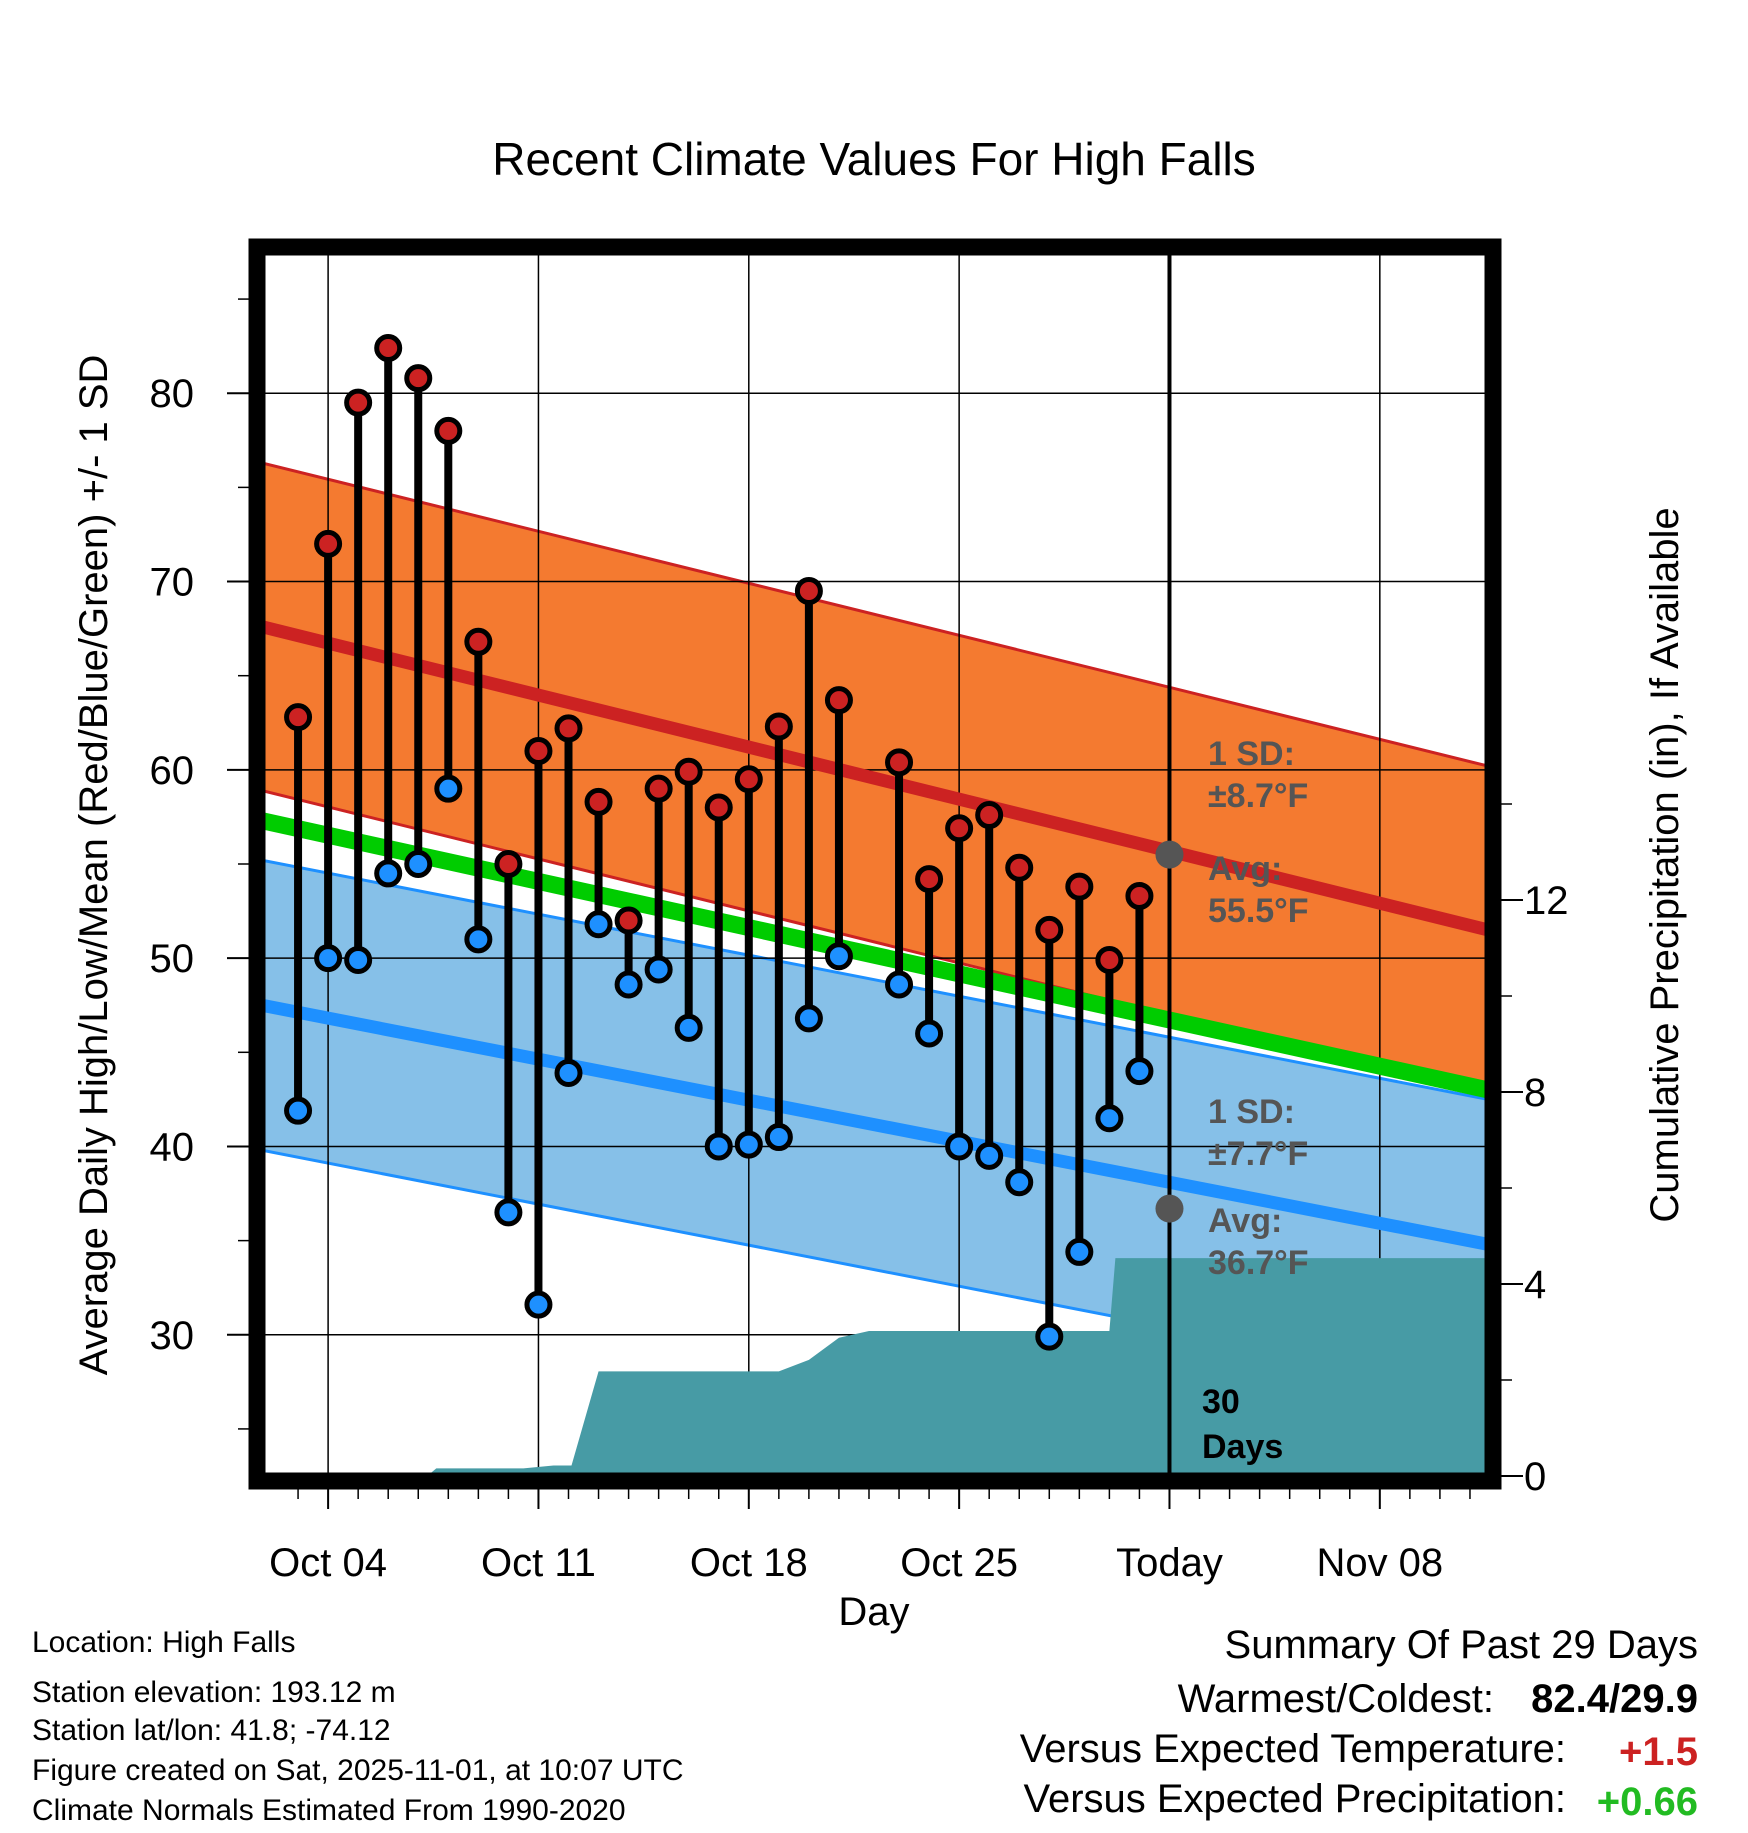 The height and width of the screenshot is (1833, 1748). What do you see at coordinates (1258, 911) in the screenshot?
I see `high-avg-value: 55.5°F` at bounding box center [1258, 911].